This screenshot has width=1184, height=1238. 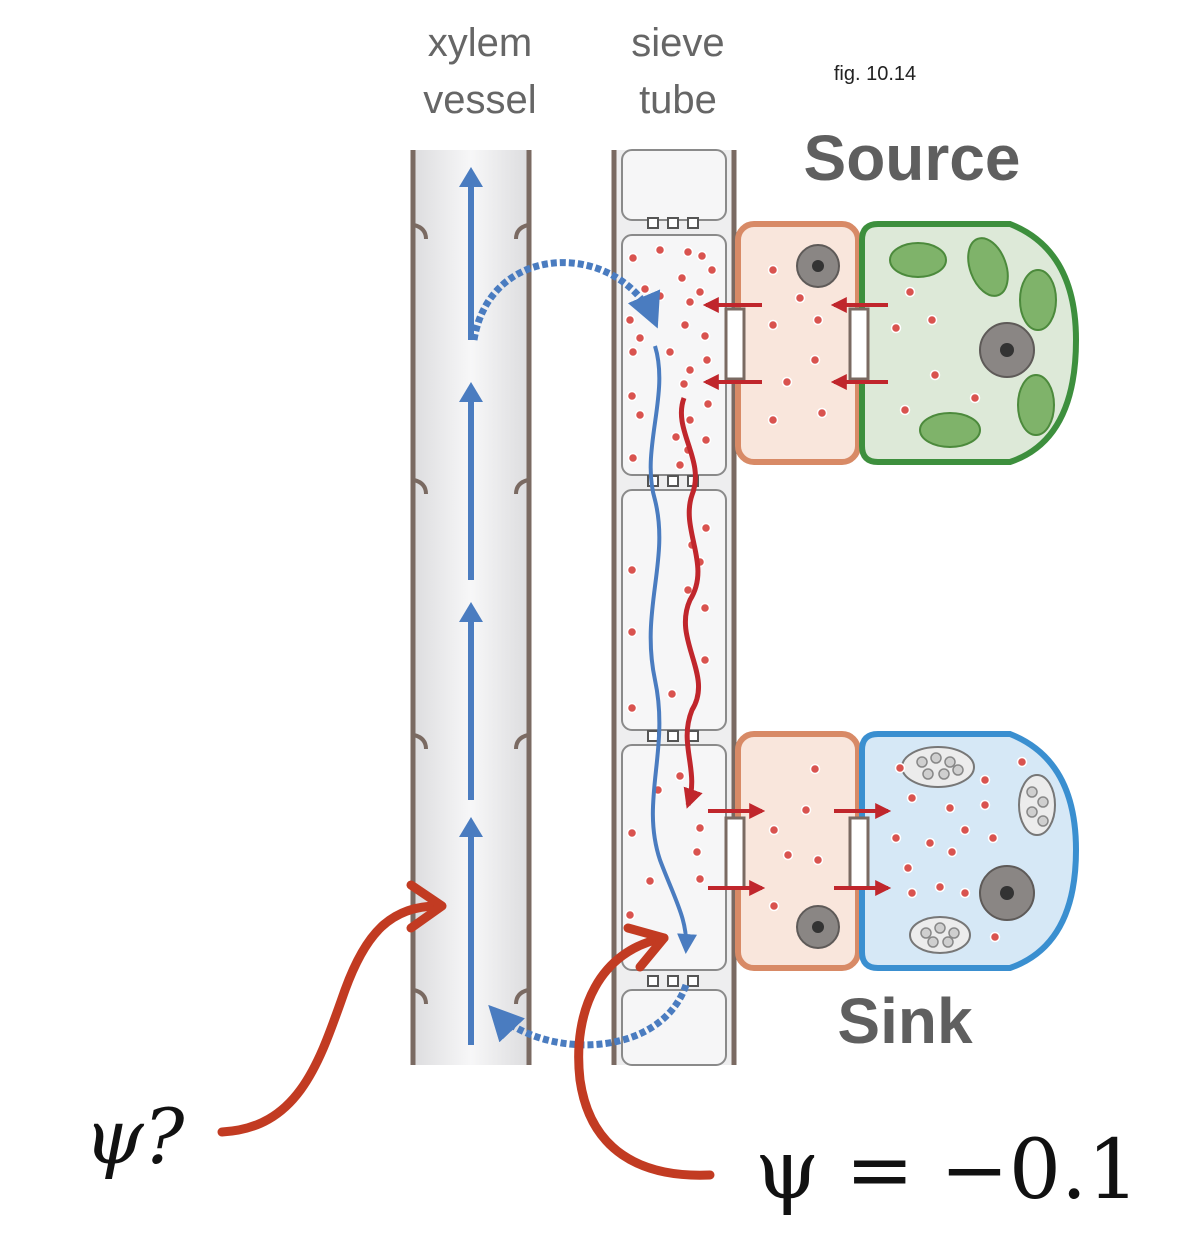 I want to click on xylem-water-flow-arrows, so click(x=471, y=606).